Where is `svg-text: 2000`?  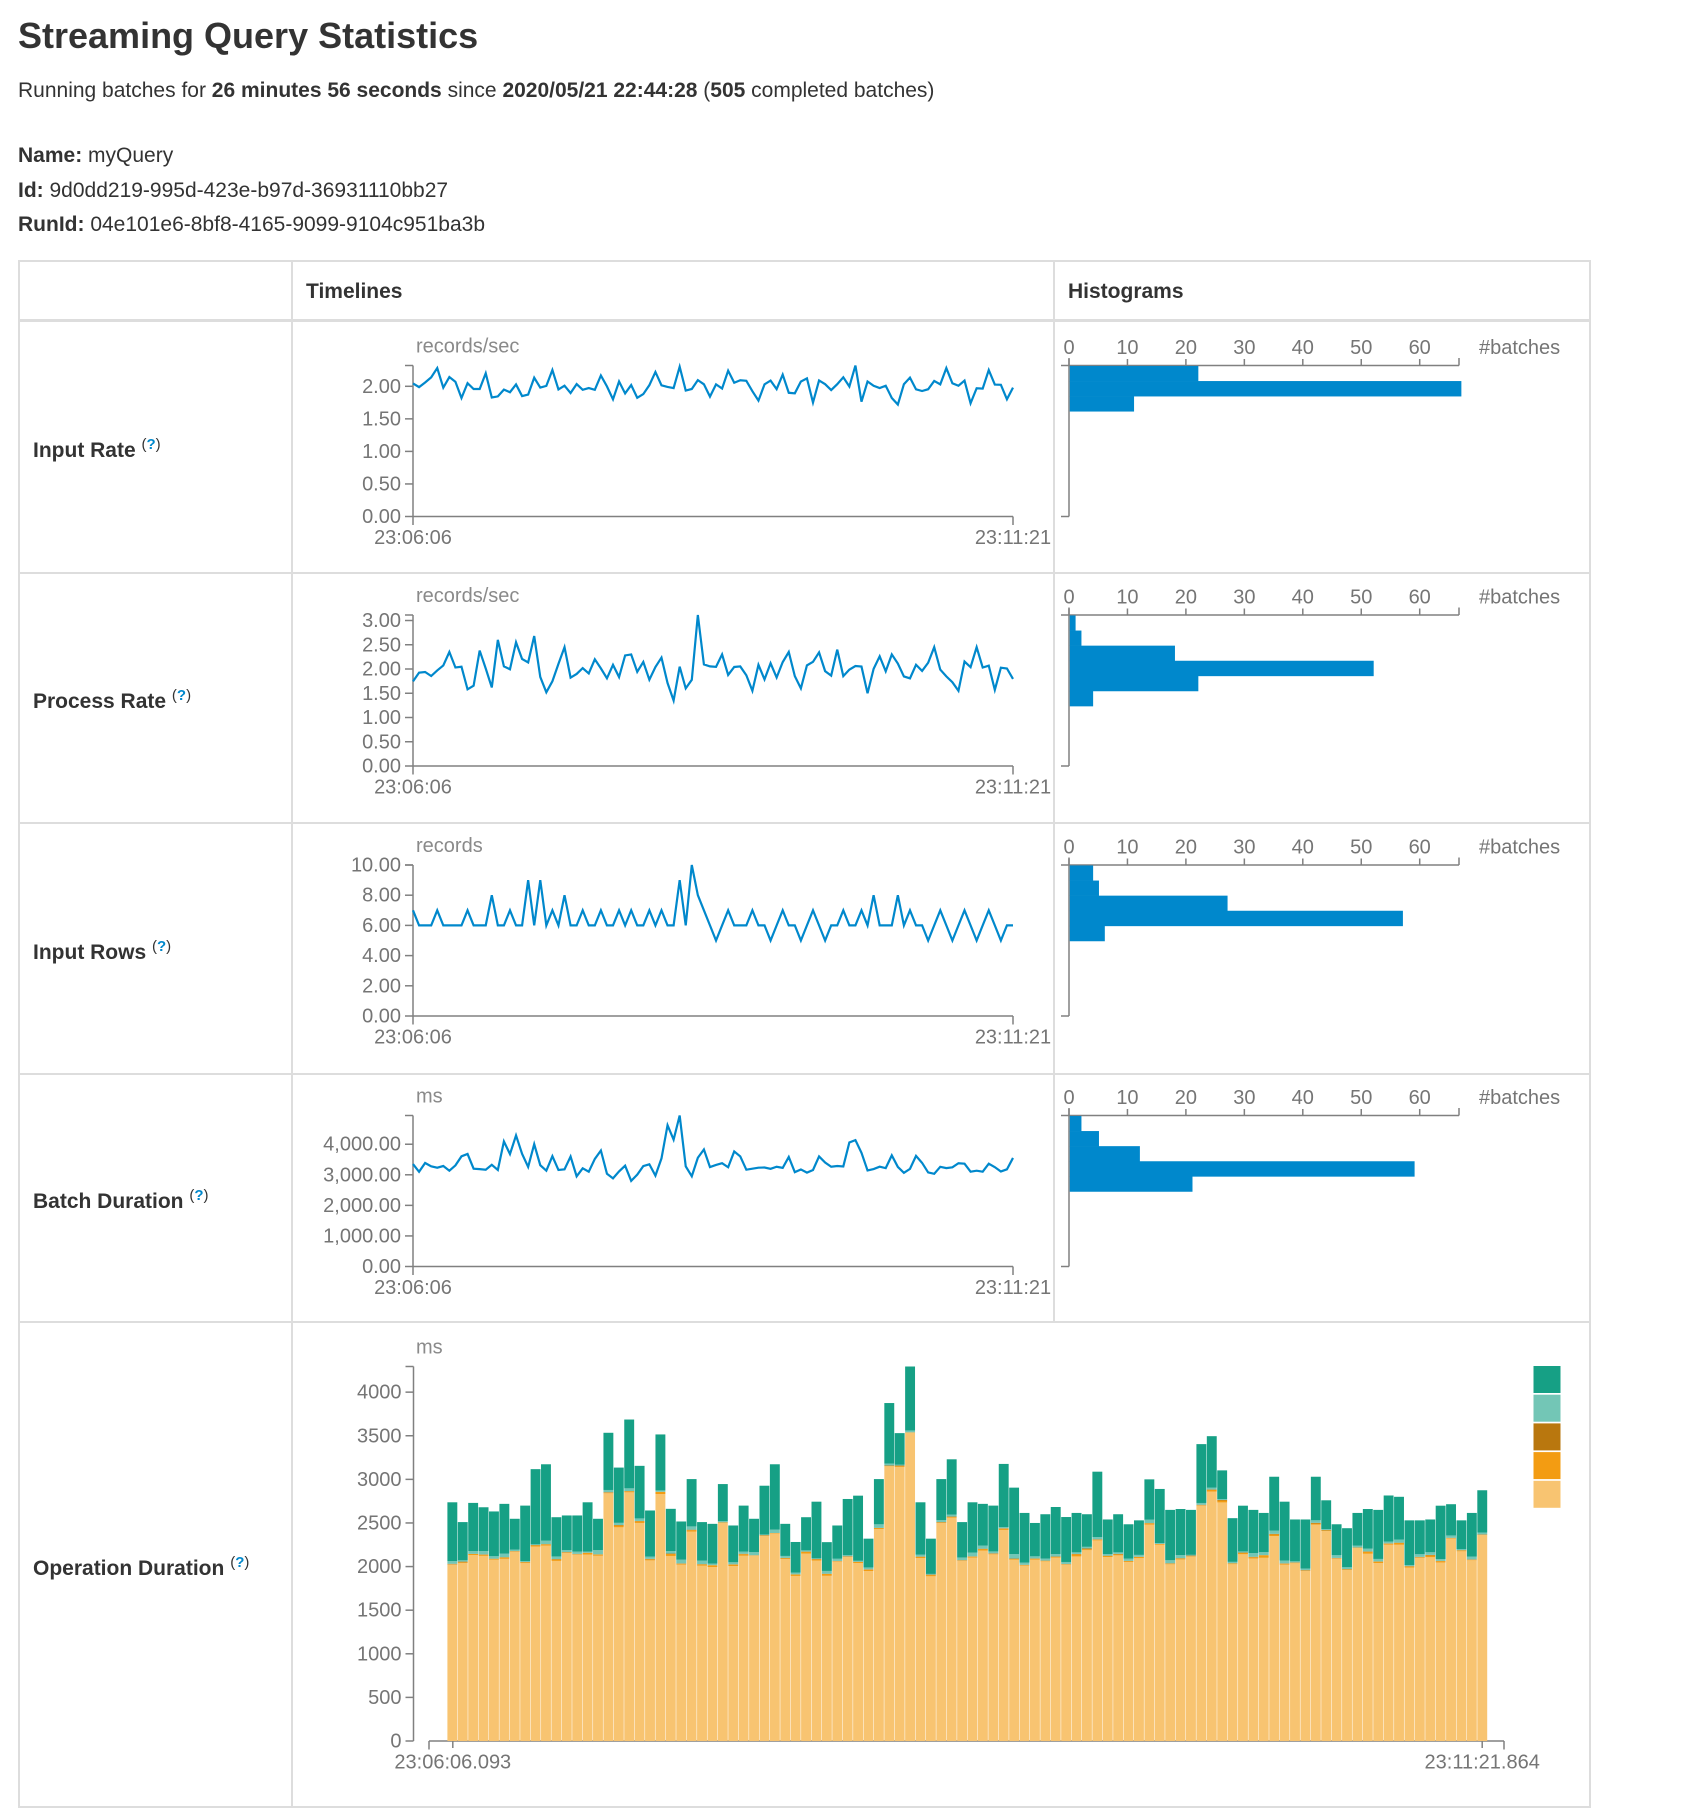 svg-text: 2000 is located at coordinates (379, 1567).